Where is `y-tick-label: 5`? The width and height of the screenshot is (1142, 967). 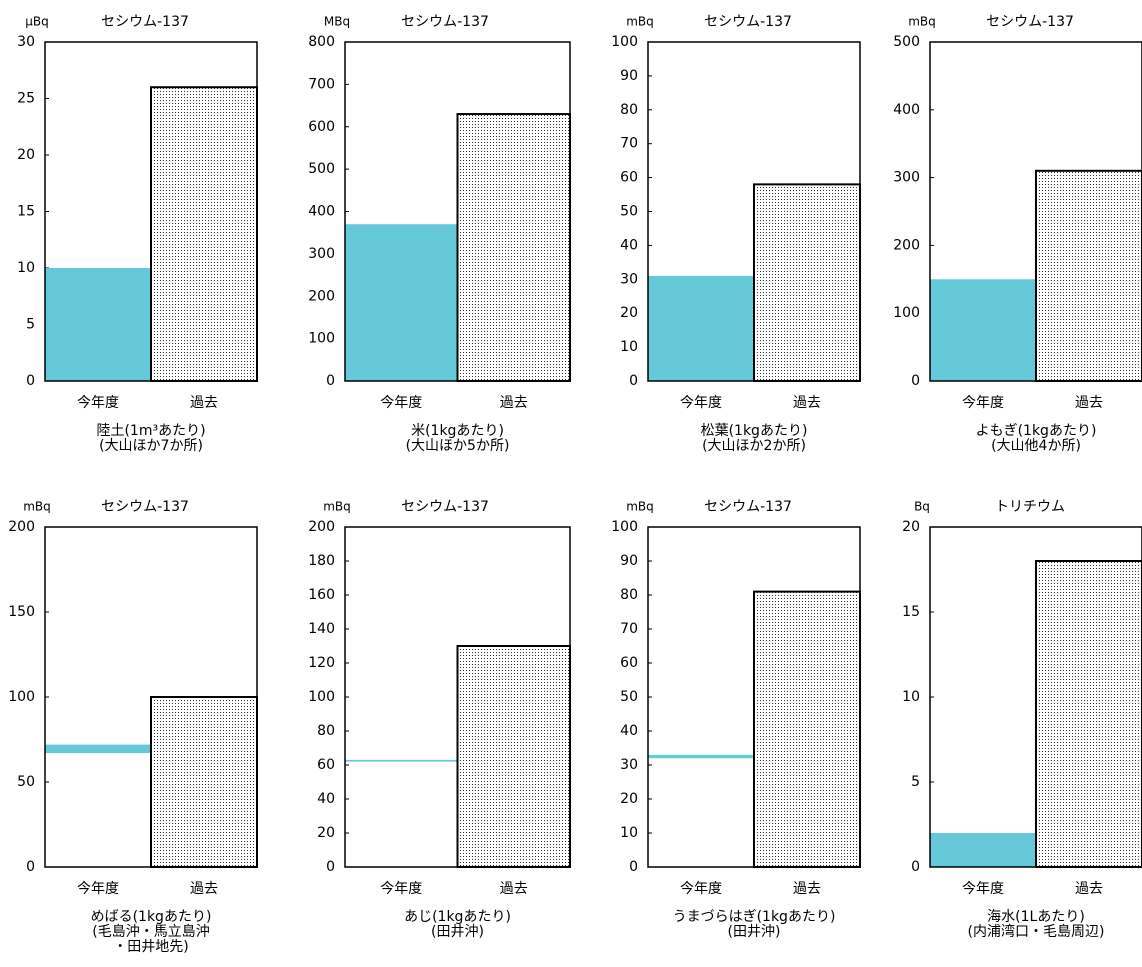
y-tick-label: 5 is located at coordinates (915, 782).